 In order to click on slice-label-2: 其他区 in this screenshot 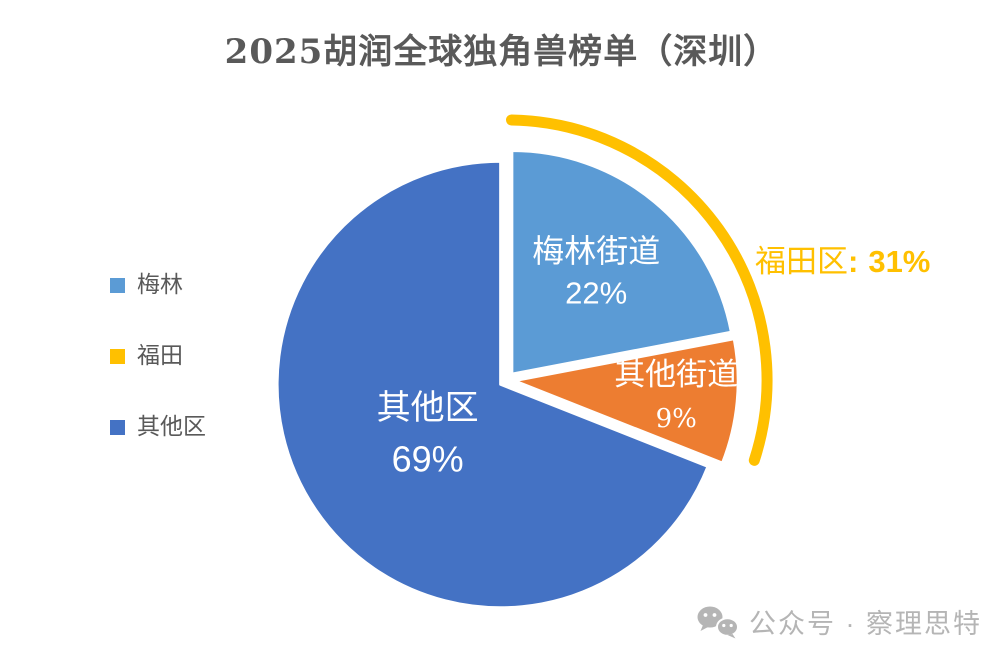, I will do `click(428, 408)`.